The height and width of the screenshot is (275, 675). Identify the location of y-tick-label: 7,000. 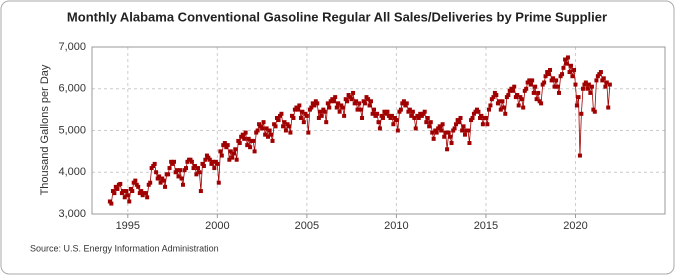
(72, 47).